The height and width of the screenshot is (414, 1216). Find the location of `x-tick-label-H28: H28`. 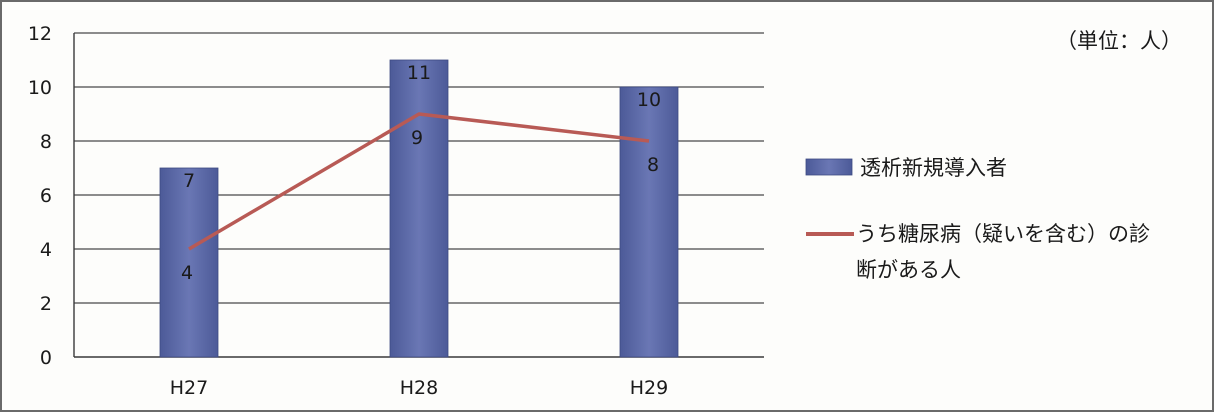

x-tick-label-H28: H28 is located at coordinates (419, 388).